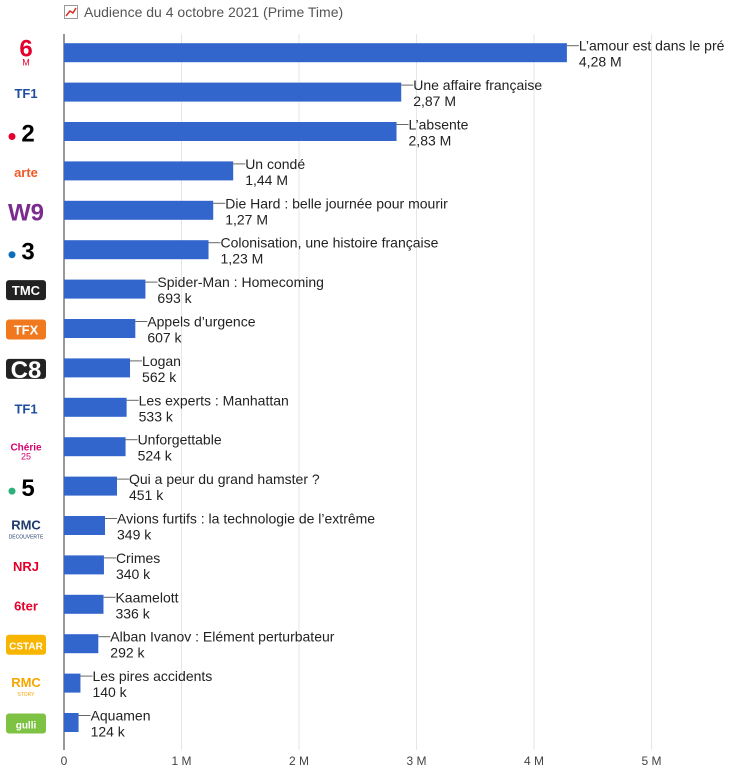  I want to click on program-label: Colonisation, une histoire française, so click(330, 243).